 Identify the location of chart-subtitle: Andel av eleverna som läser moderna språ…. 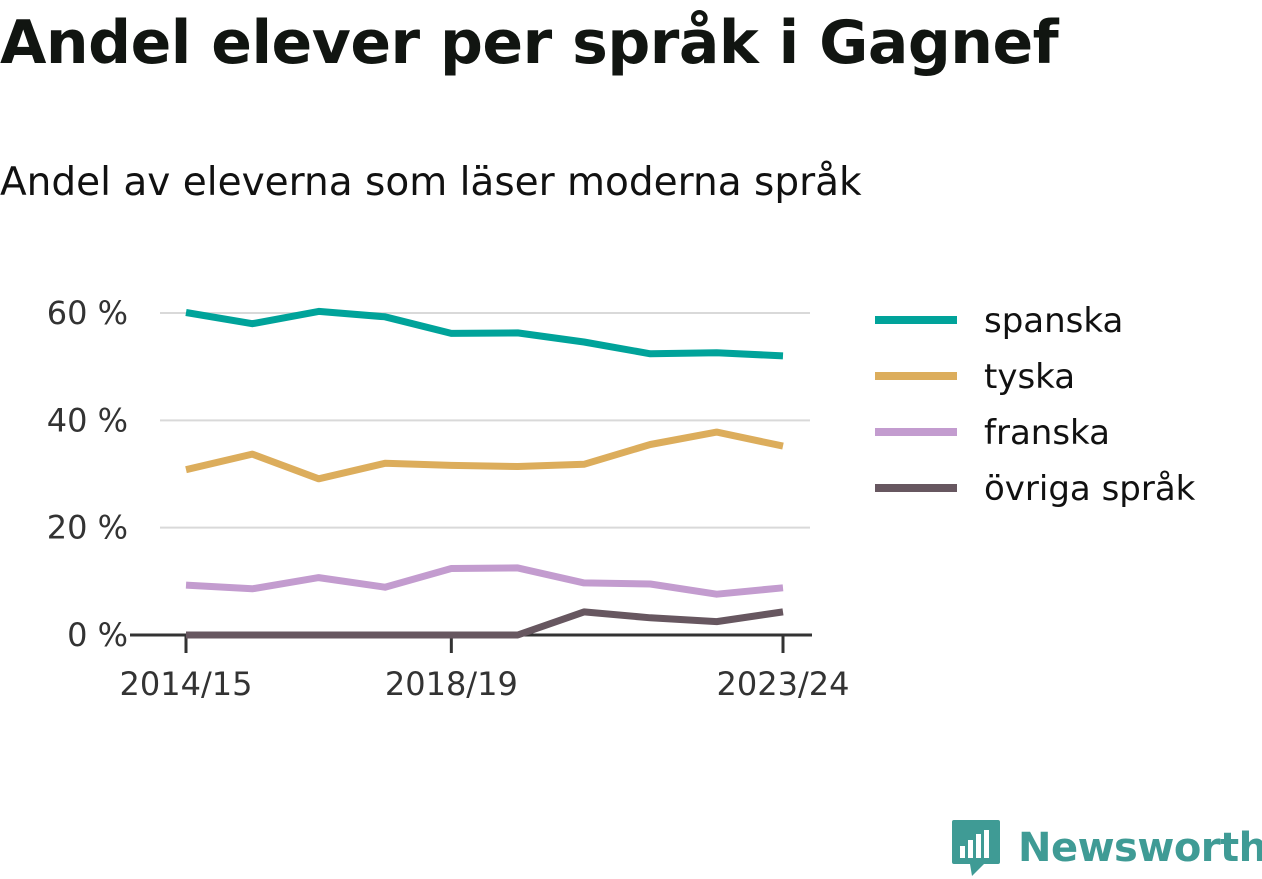
(431, 182).